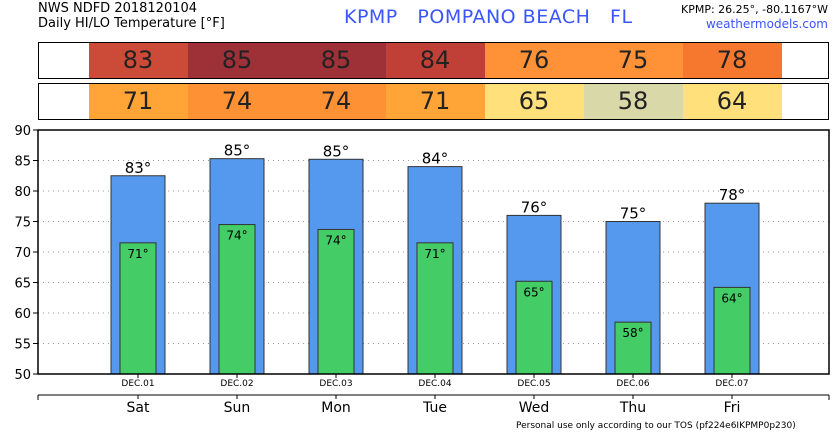 Image resolution: width=838 pixels, height=436 pixels. What do you see at coordinates (732, 195) in the screenshot?
I see `high-temp-label: 78°` at bounding box center [732, 195].